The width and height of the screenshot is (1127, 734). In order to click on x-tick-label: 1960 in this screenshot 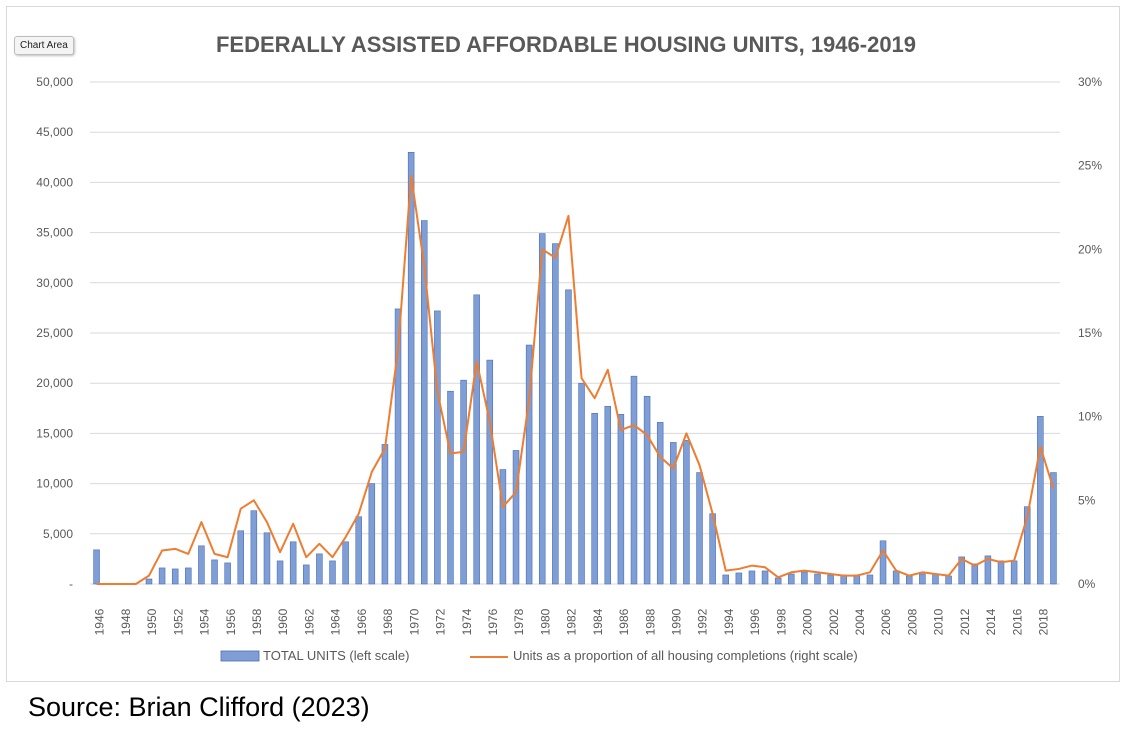, I will do `click(283, 621)`.